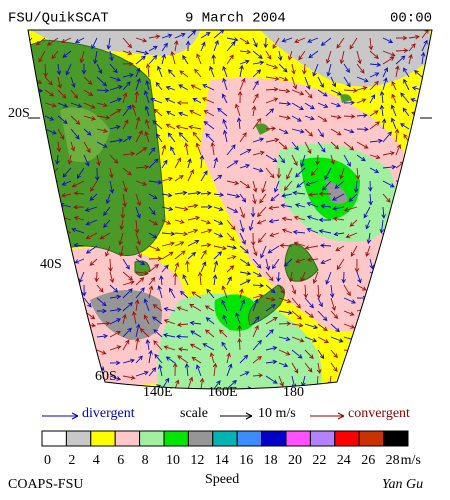  I want to click on colorbar-label: 8, so click(145, 460).